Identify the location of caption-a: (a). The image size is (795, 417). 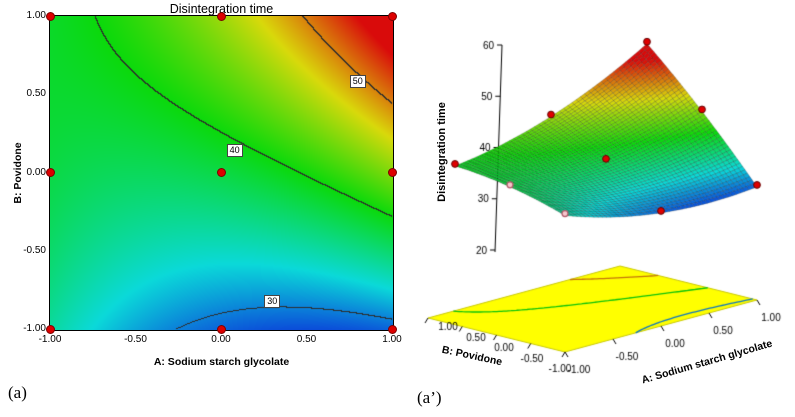
(17, 392).